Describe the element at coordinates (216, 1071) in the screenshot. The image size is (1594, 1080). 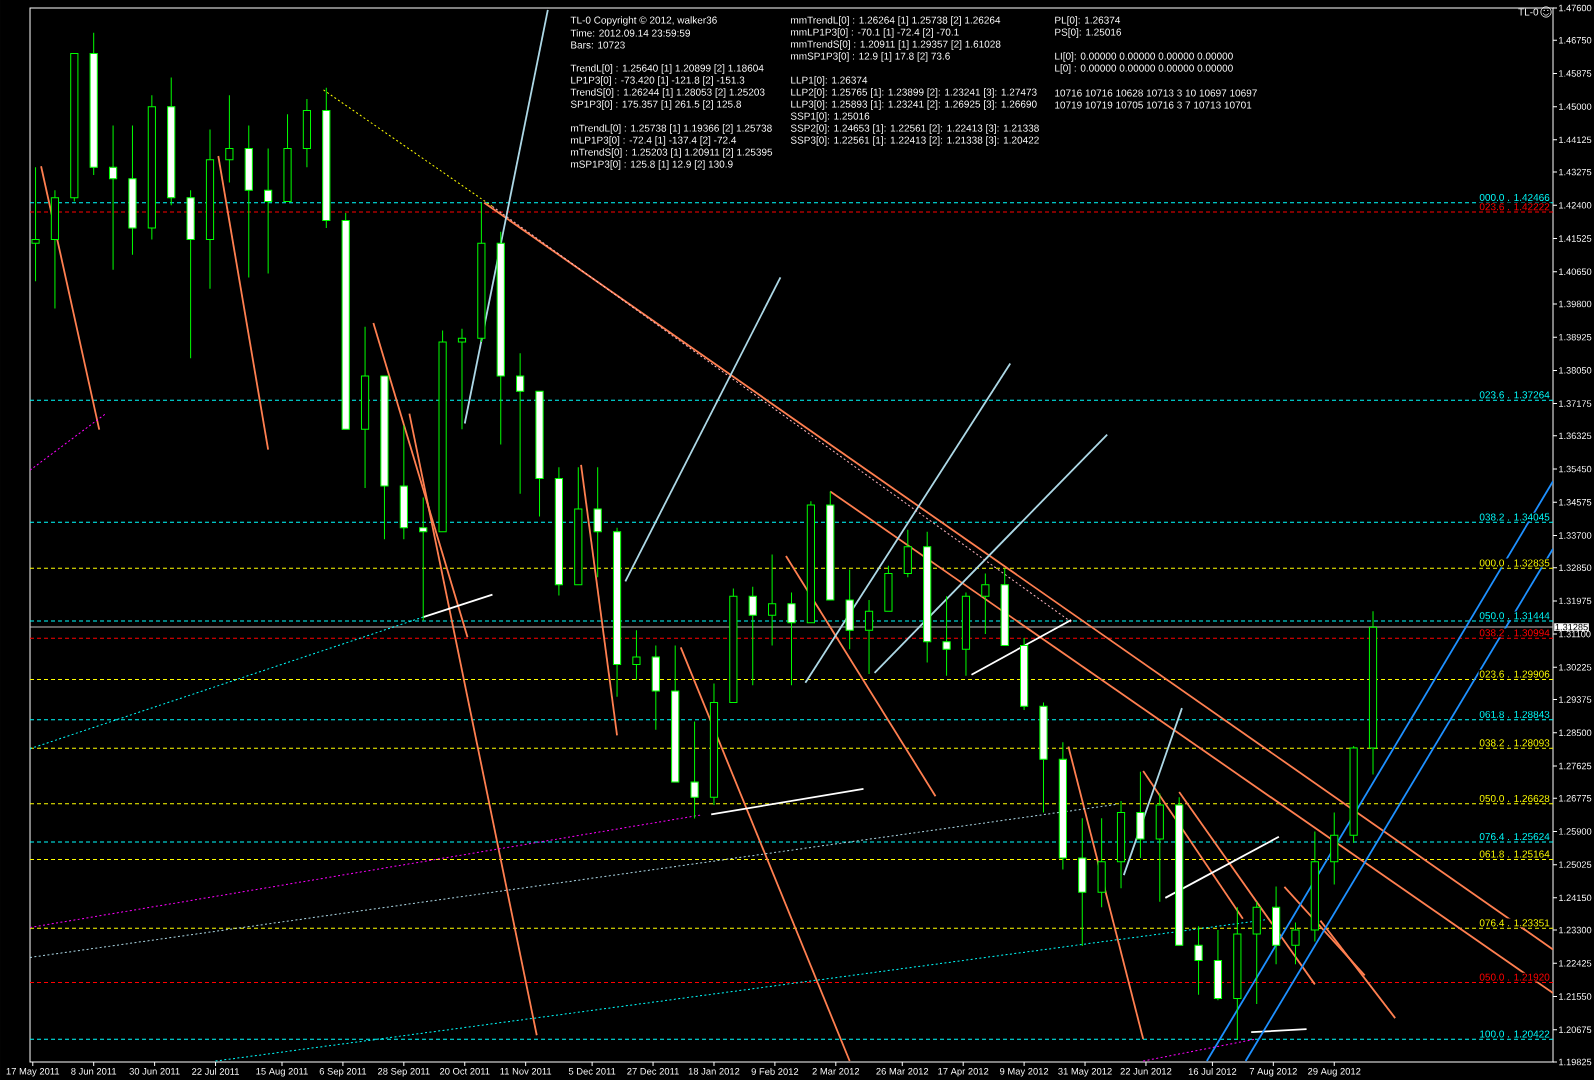
I see `x-tick-label: 22 Jul 2011` at that location.